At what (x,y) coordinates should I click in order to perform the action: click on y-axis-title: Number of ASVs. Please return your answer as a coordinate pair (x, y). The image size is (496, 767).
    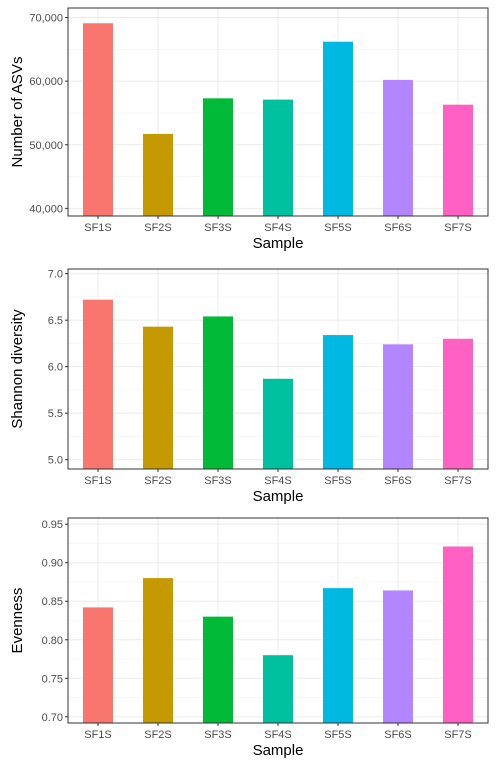
    Looking at the image, I should click on (17, 112).